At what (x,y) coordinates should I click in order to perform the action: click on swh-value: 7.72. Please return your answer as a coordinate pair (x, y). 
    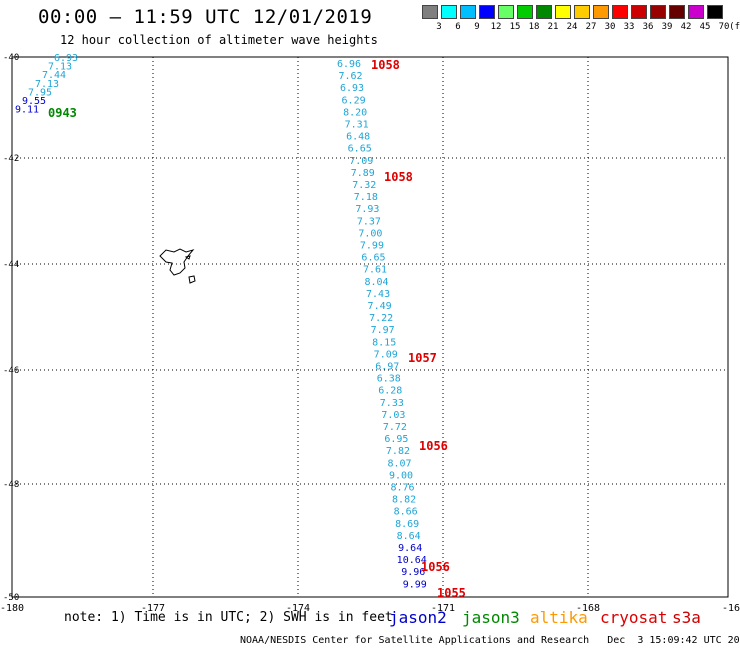
    Looking at the image, I should click on (395, 427).